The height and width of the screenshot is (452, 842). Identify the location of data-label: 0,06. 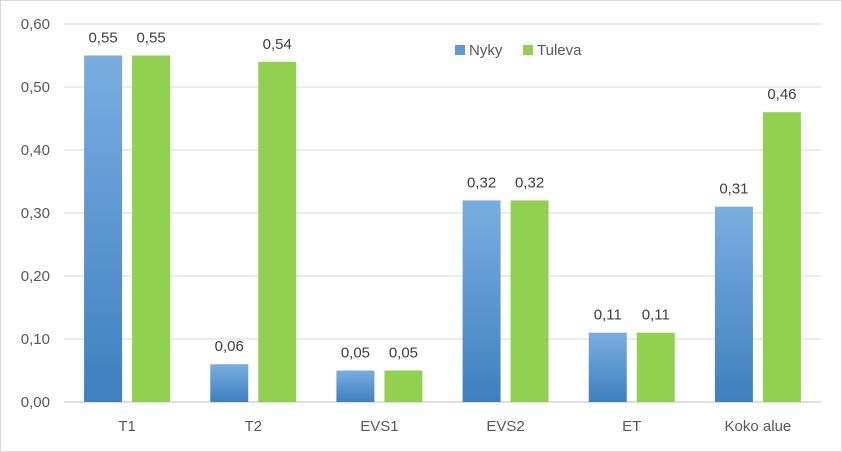
(229, 346).